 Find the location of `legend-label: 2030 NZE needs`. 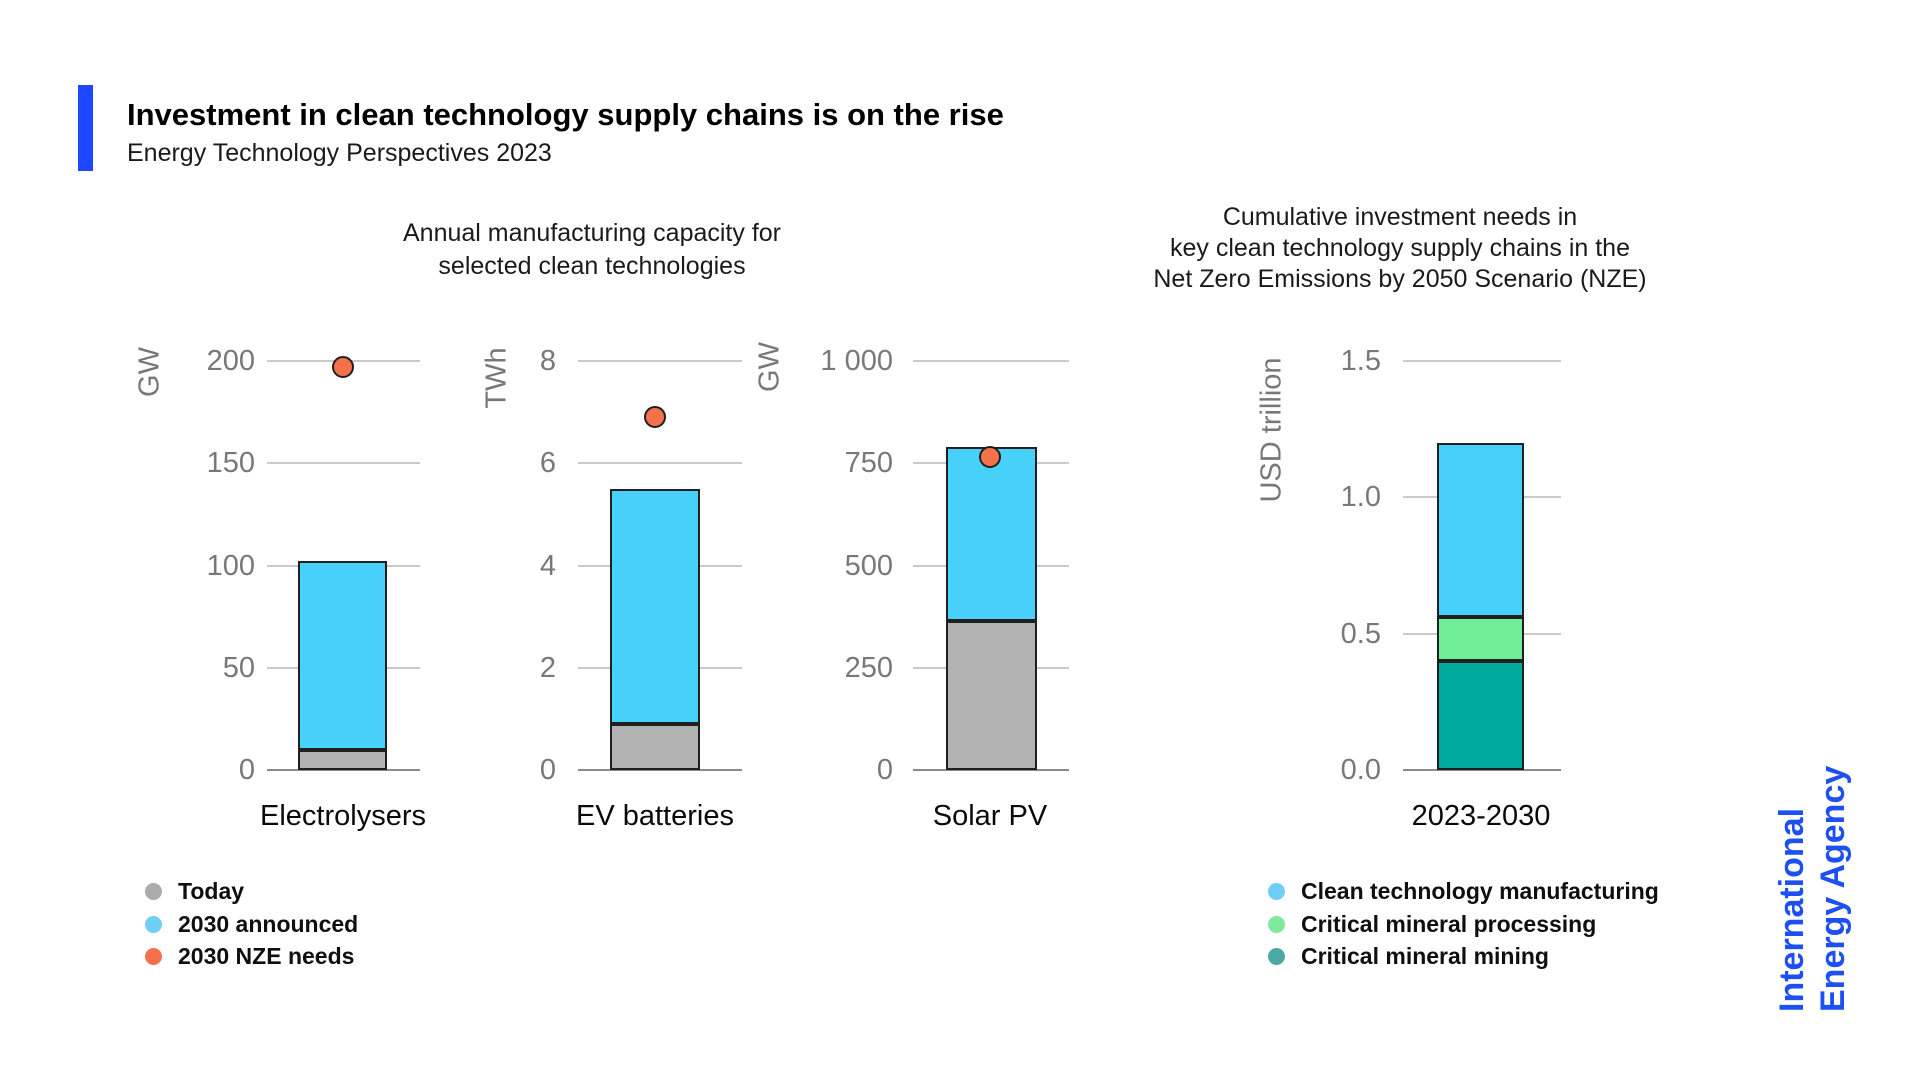

legend-label: 2030 NZE needs is located at coordinates (266, 956).